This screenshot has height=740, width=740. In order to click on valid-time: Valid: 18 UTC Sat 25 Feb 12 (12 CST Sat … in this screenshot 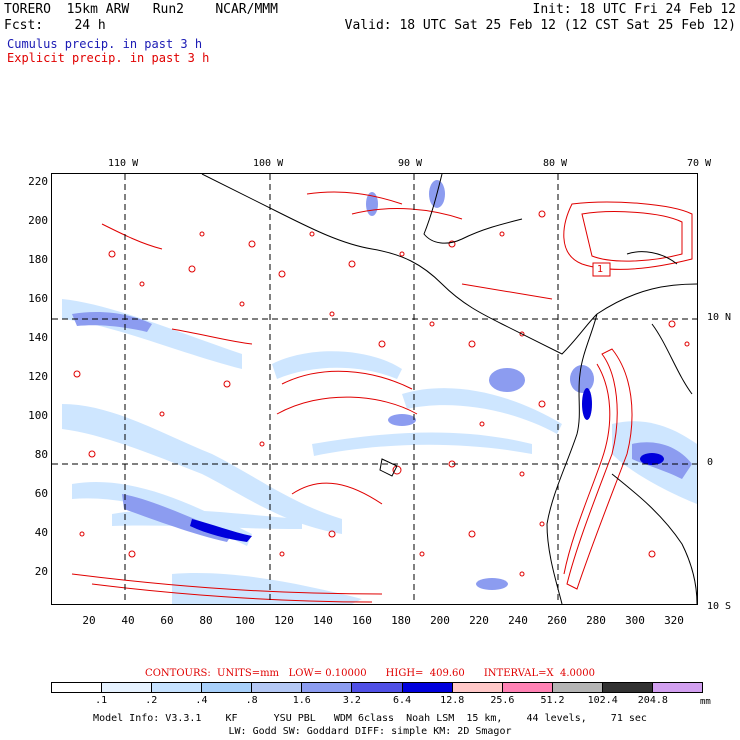, I will do `click(540, 25)`.